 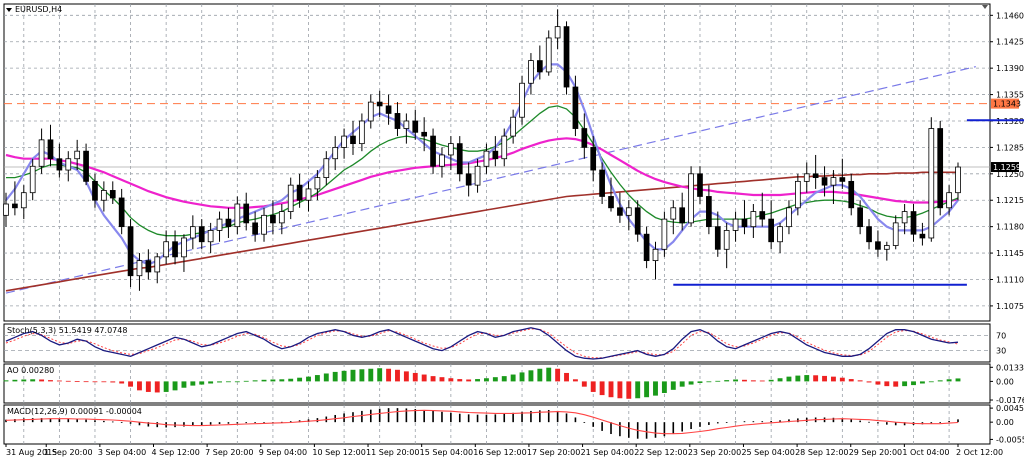 What do you see at coordinates (1001, 351) in the screenshot?
I see `stoch-y-tick-label: 30` at bounding box center [1001, 351].